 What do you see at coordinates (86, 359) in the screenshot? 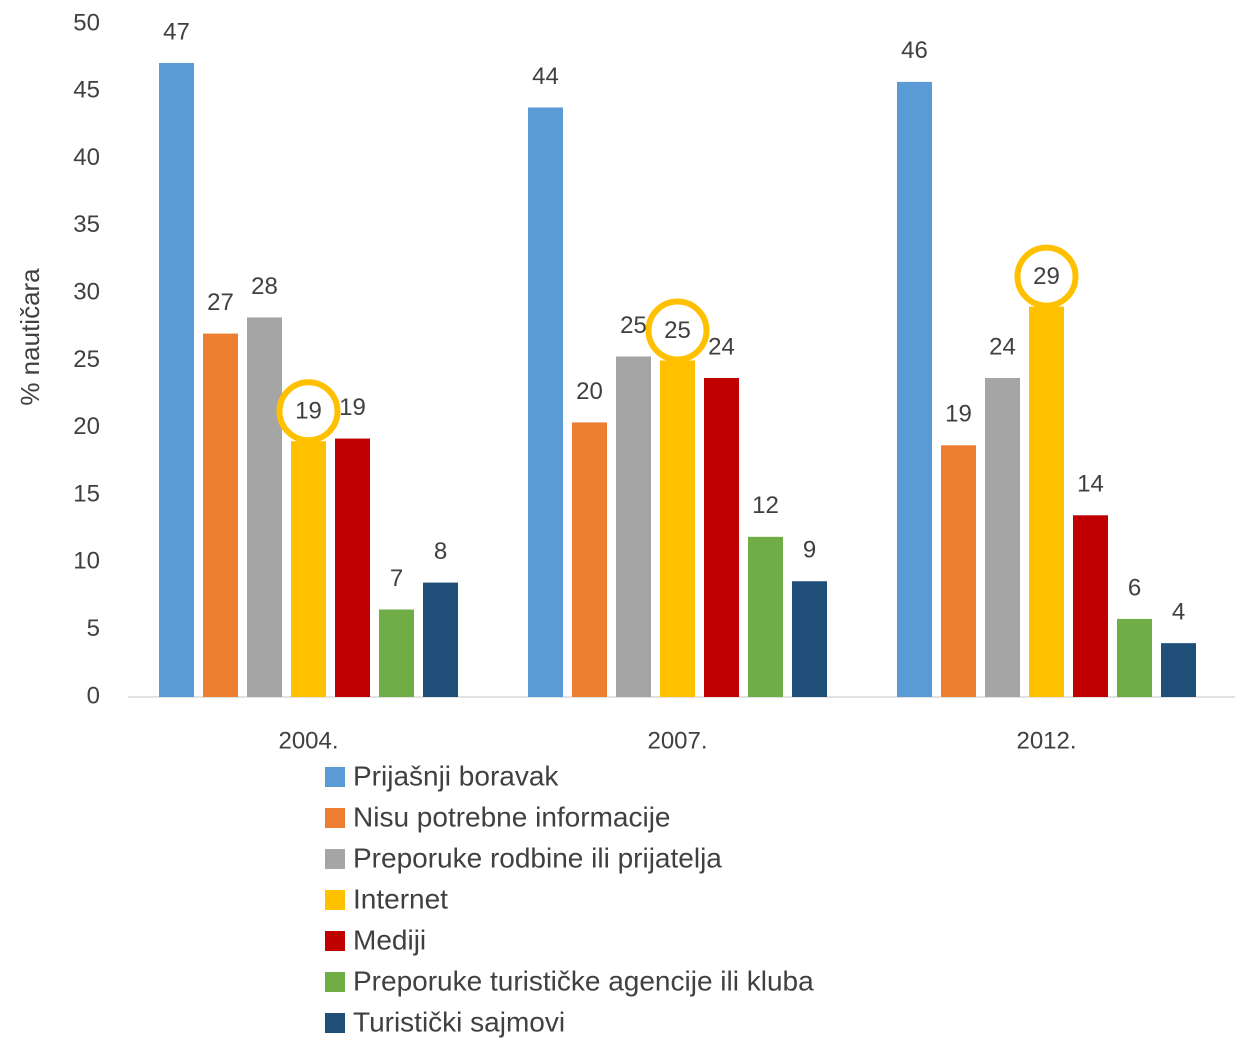
I see `y-tick-label: 25` at bounding box center [86, 359].